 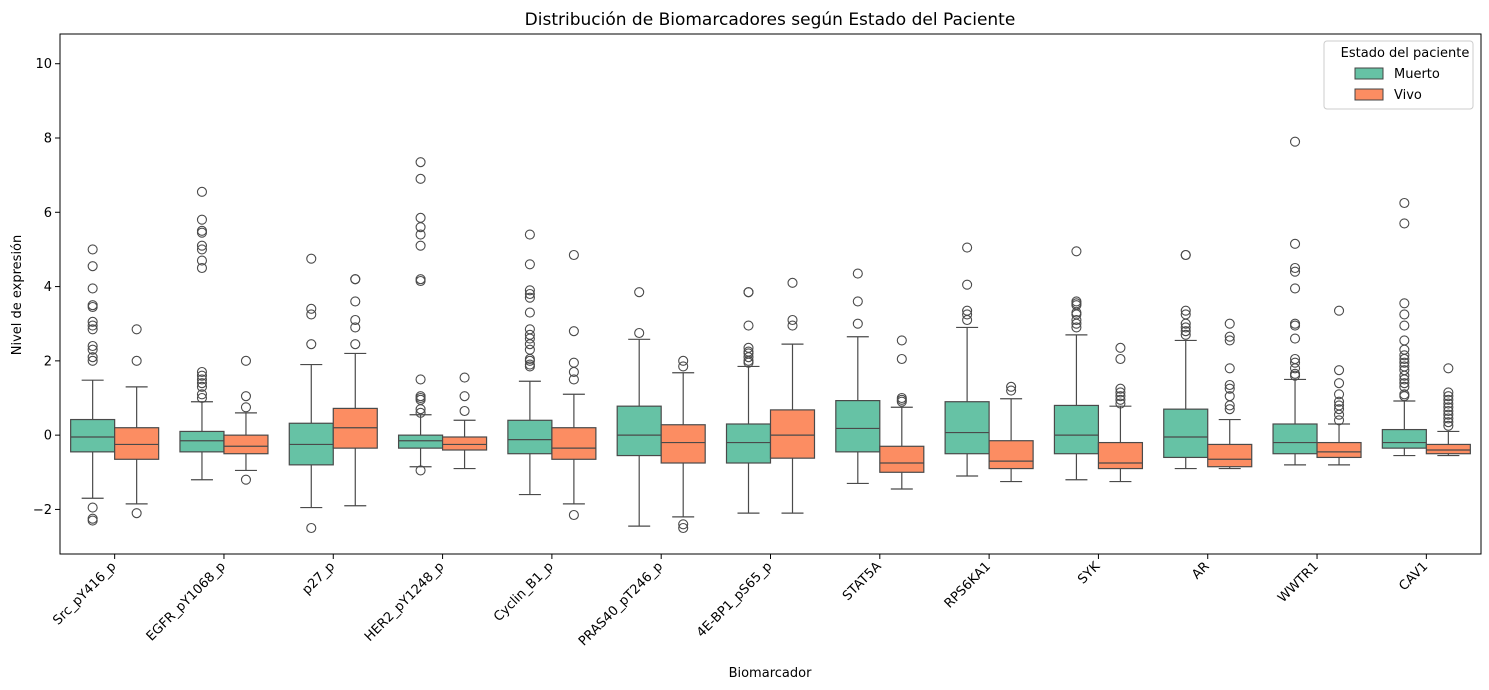 I want to click on box-muerto-WWTR1, so click(x=1295, y=301).